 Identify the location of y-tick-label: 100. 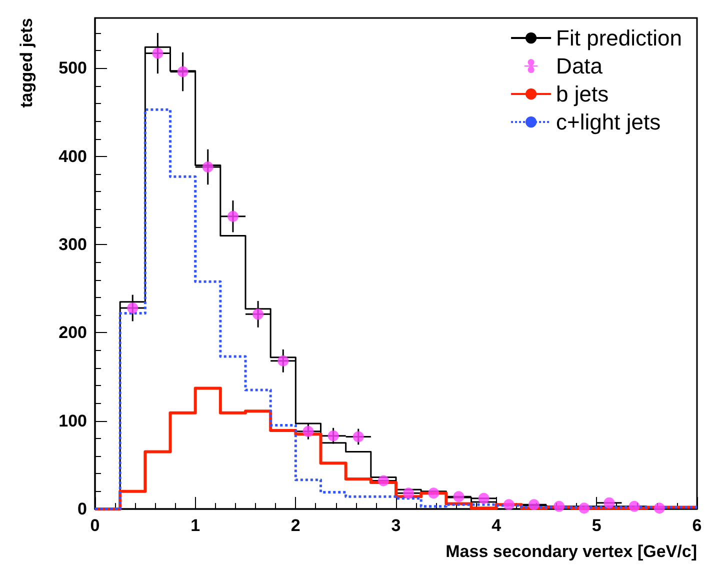
(72, 420).